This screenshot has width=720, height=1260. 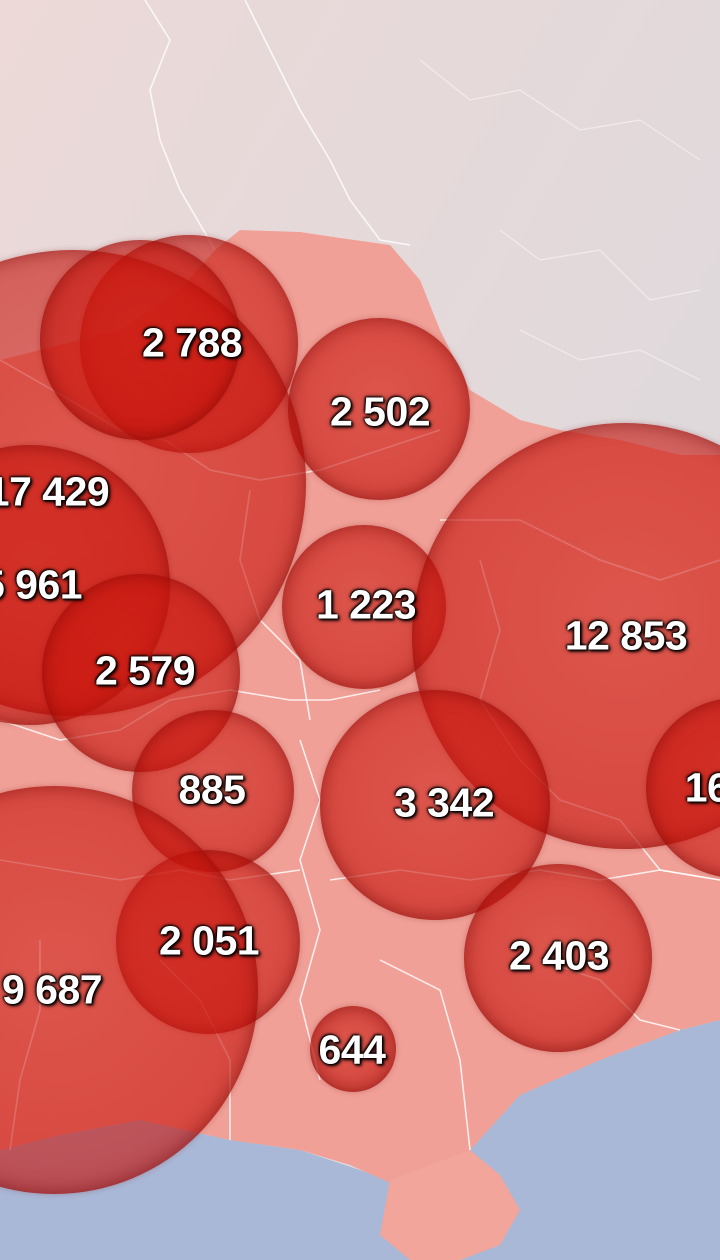 What do you see at coordinates (380, 411) in the screenshot?
I see `bubble-value-label: 2 502` at bounding box center [380, 411].